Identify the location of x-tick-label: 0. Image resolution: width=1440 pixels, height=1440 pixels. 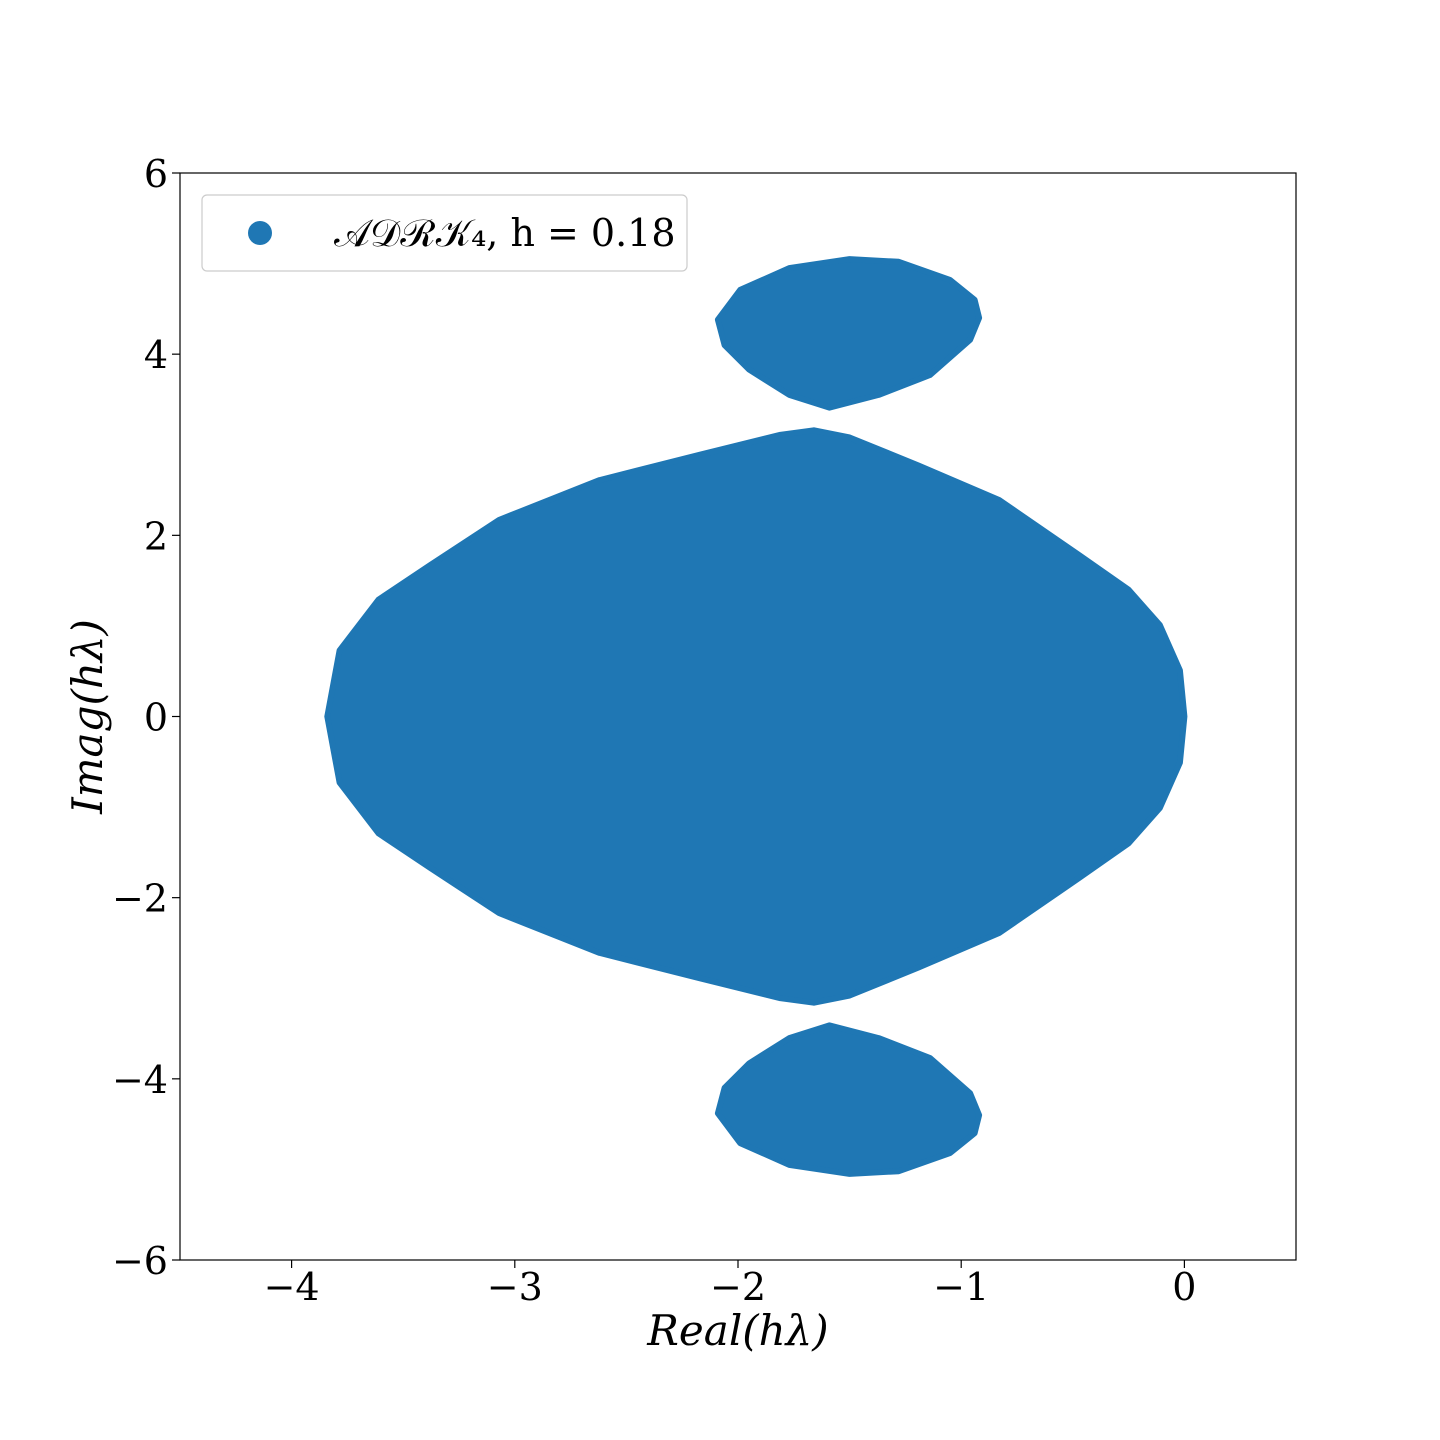
(1184, 1287).